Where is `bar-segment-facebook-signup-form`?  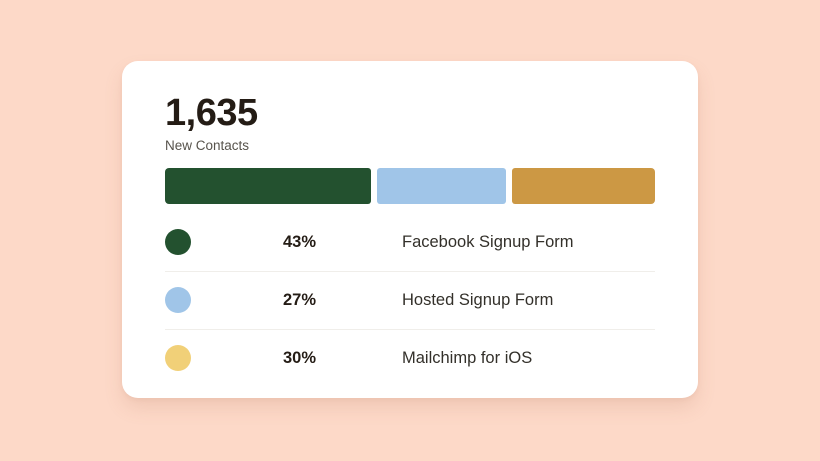
bar-segment-facebook-signup-form is located at coordinates (268, 185).